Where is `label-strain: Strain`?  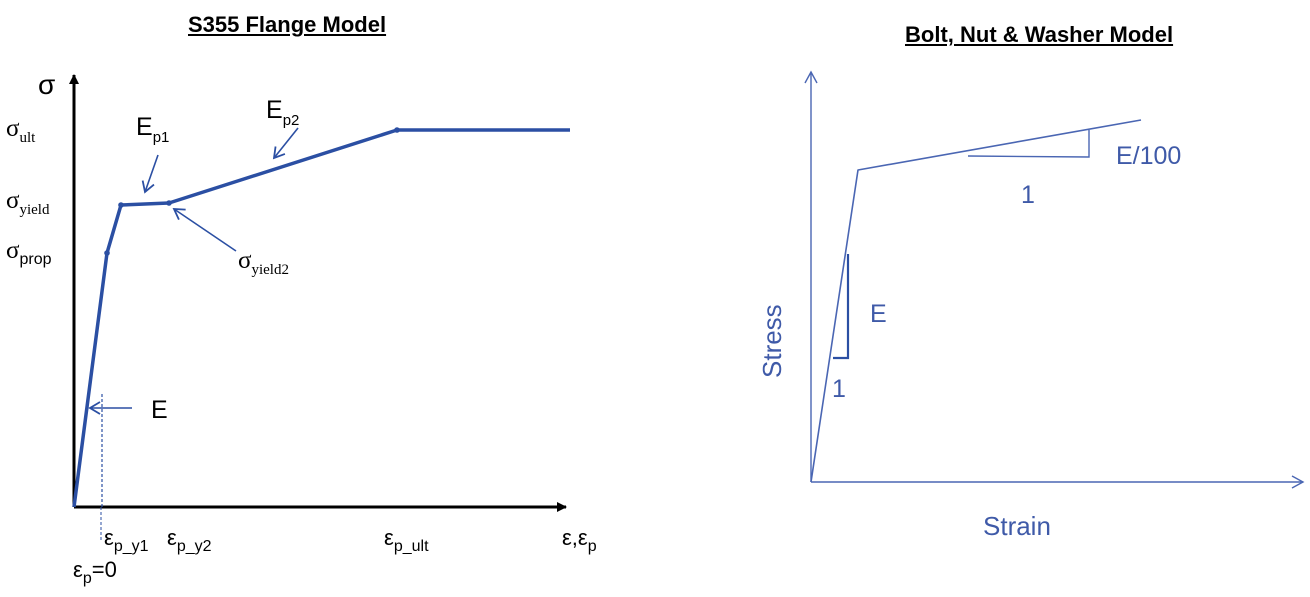 label-strain: Strain is located at coordinates (1017, 526).